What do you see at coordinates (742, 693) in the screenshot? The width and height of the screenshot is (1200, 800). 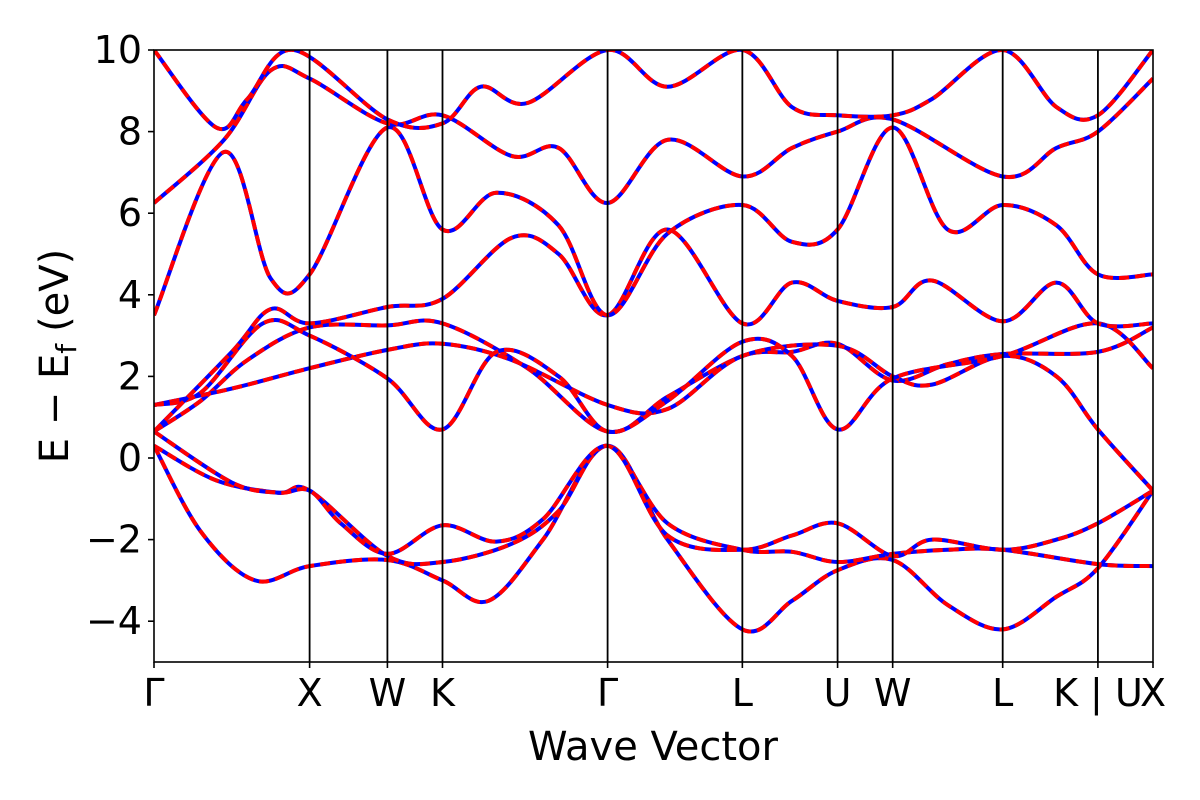 I see `x-tick-label-5: L` at bounding box center [742, 693].